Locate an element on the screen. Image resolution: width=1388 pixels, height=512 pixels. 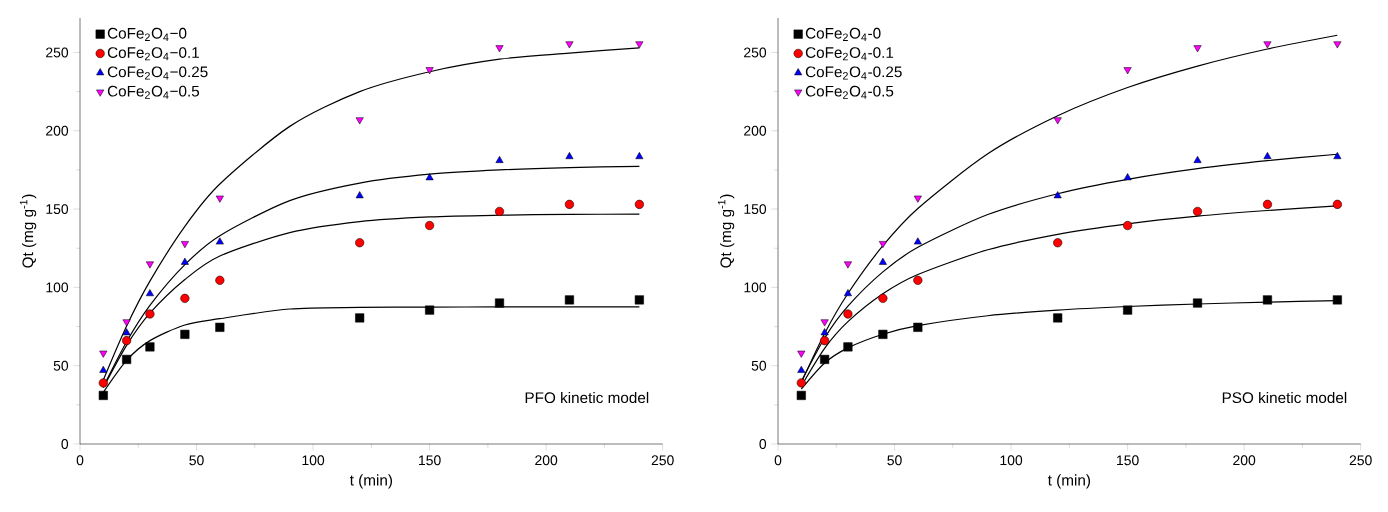
annotation: PSO kinetic model is located at coordinates (1284, 397).